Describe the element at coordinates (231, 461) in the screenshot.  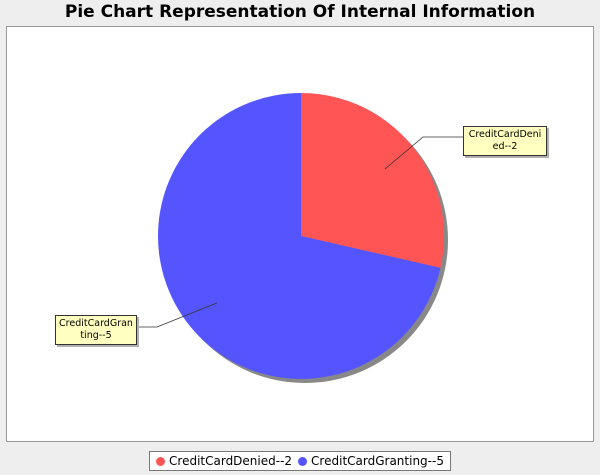
I see `legend-label-denied: CreditCardDenied--2` at that location.